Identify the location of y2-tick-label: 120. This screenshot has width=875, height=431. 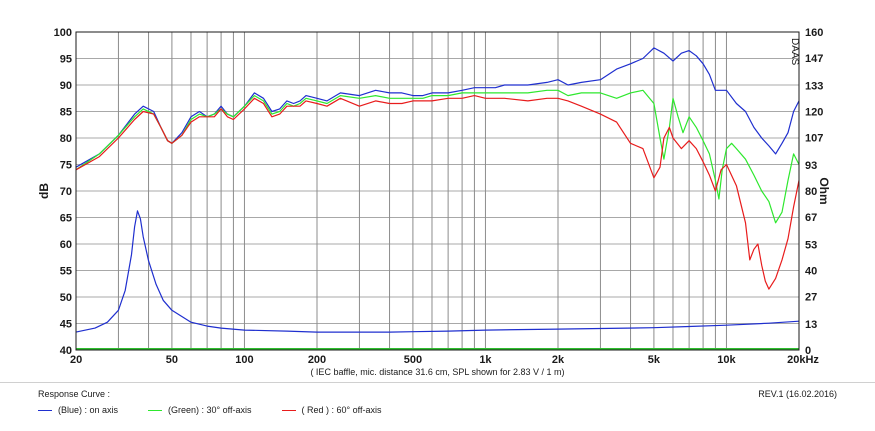
(814, 113).